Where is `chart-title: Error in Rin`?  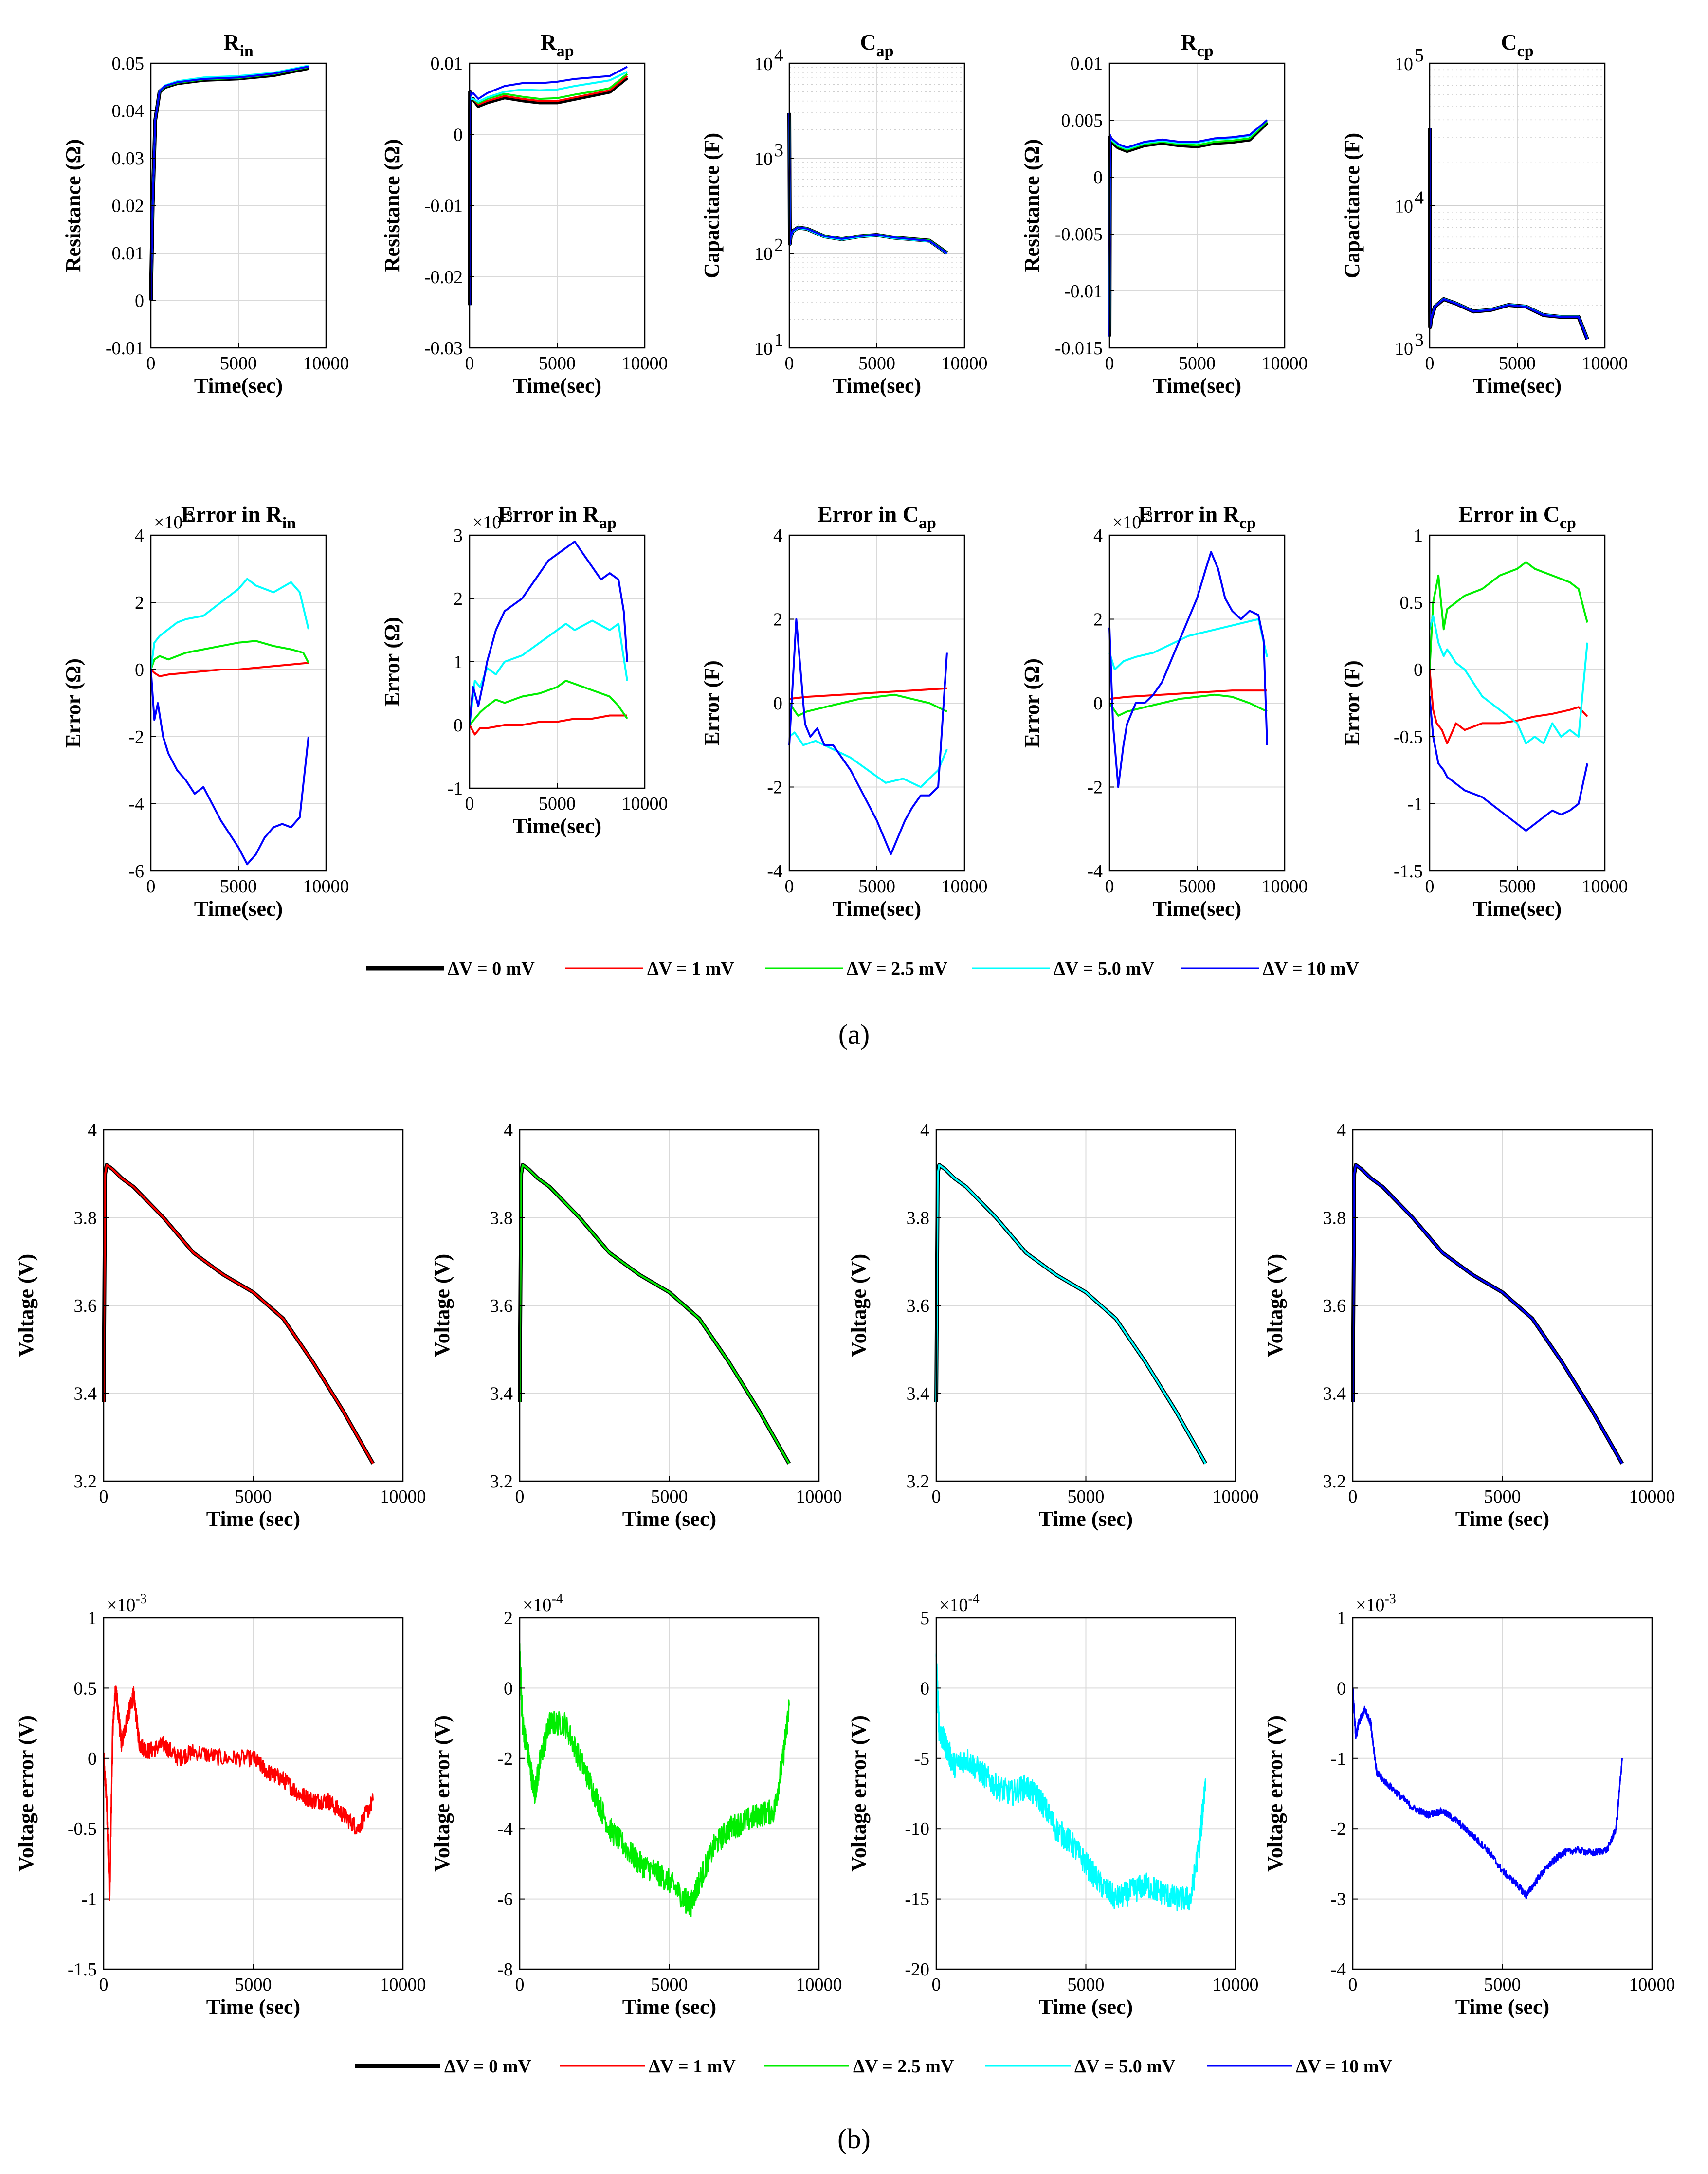 chart-title: Error in Rin is located at coordinates (238, 517).